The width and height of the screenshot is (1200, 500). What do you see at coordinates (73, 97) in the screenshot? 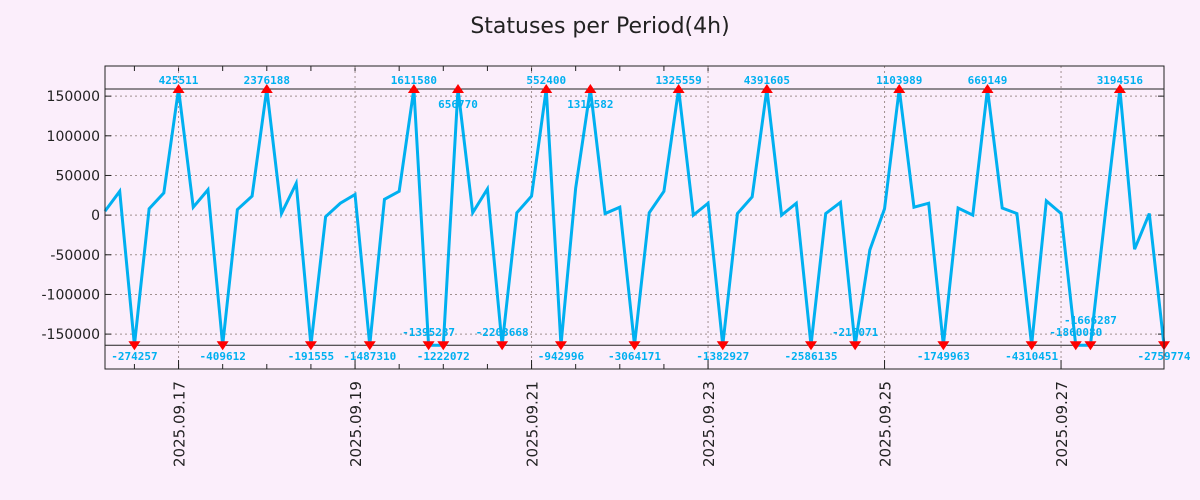
I see `y-tick-label: 150000` at bounding box center [73, 97].